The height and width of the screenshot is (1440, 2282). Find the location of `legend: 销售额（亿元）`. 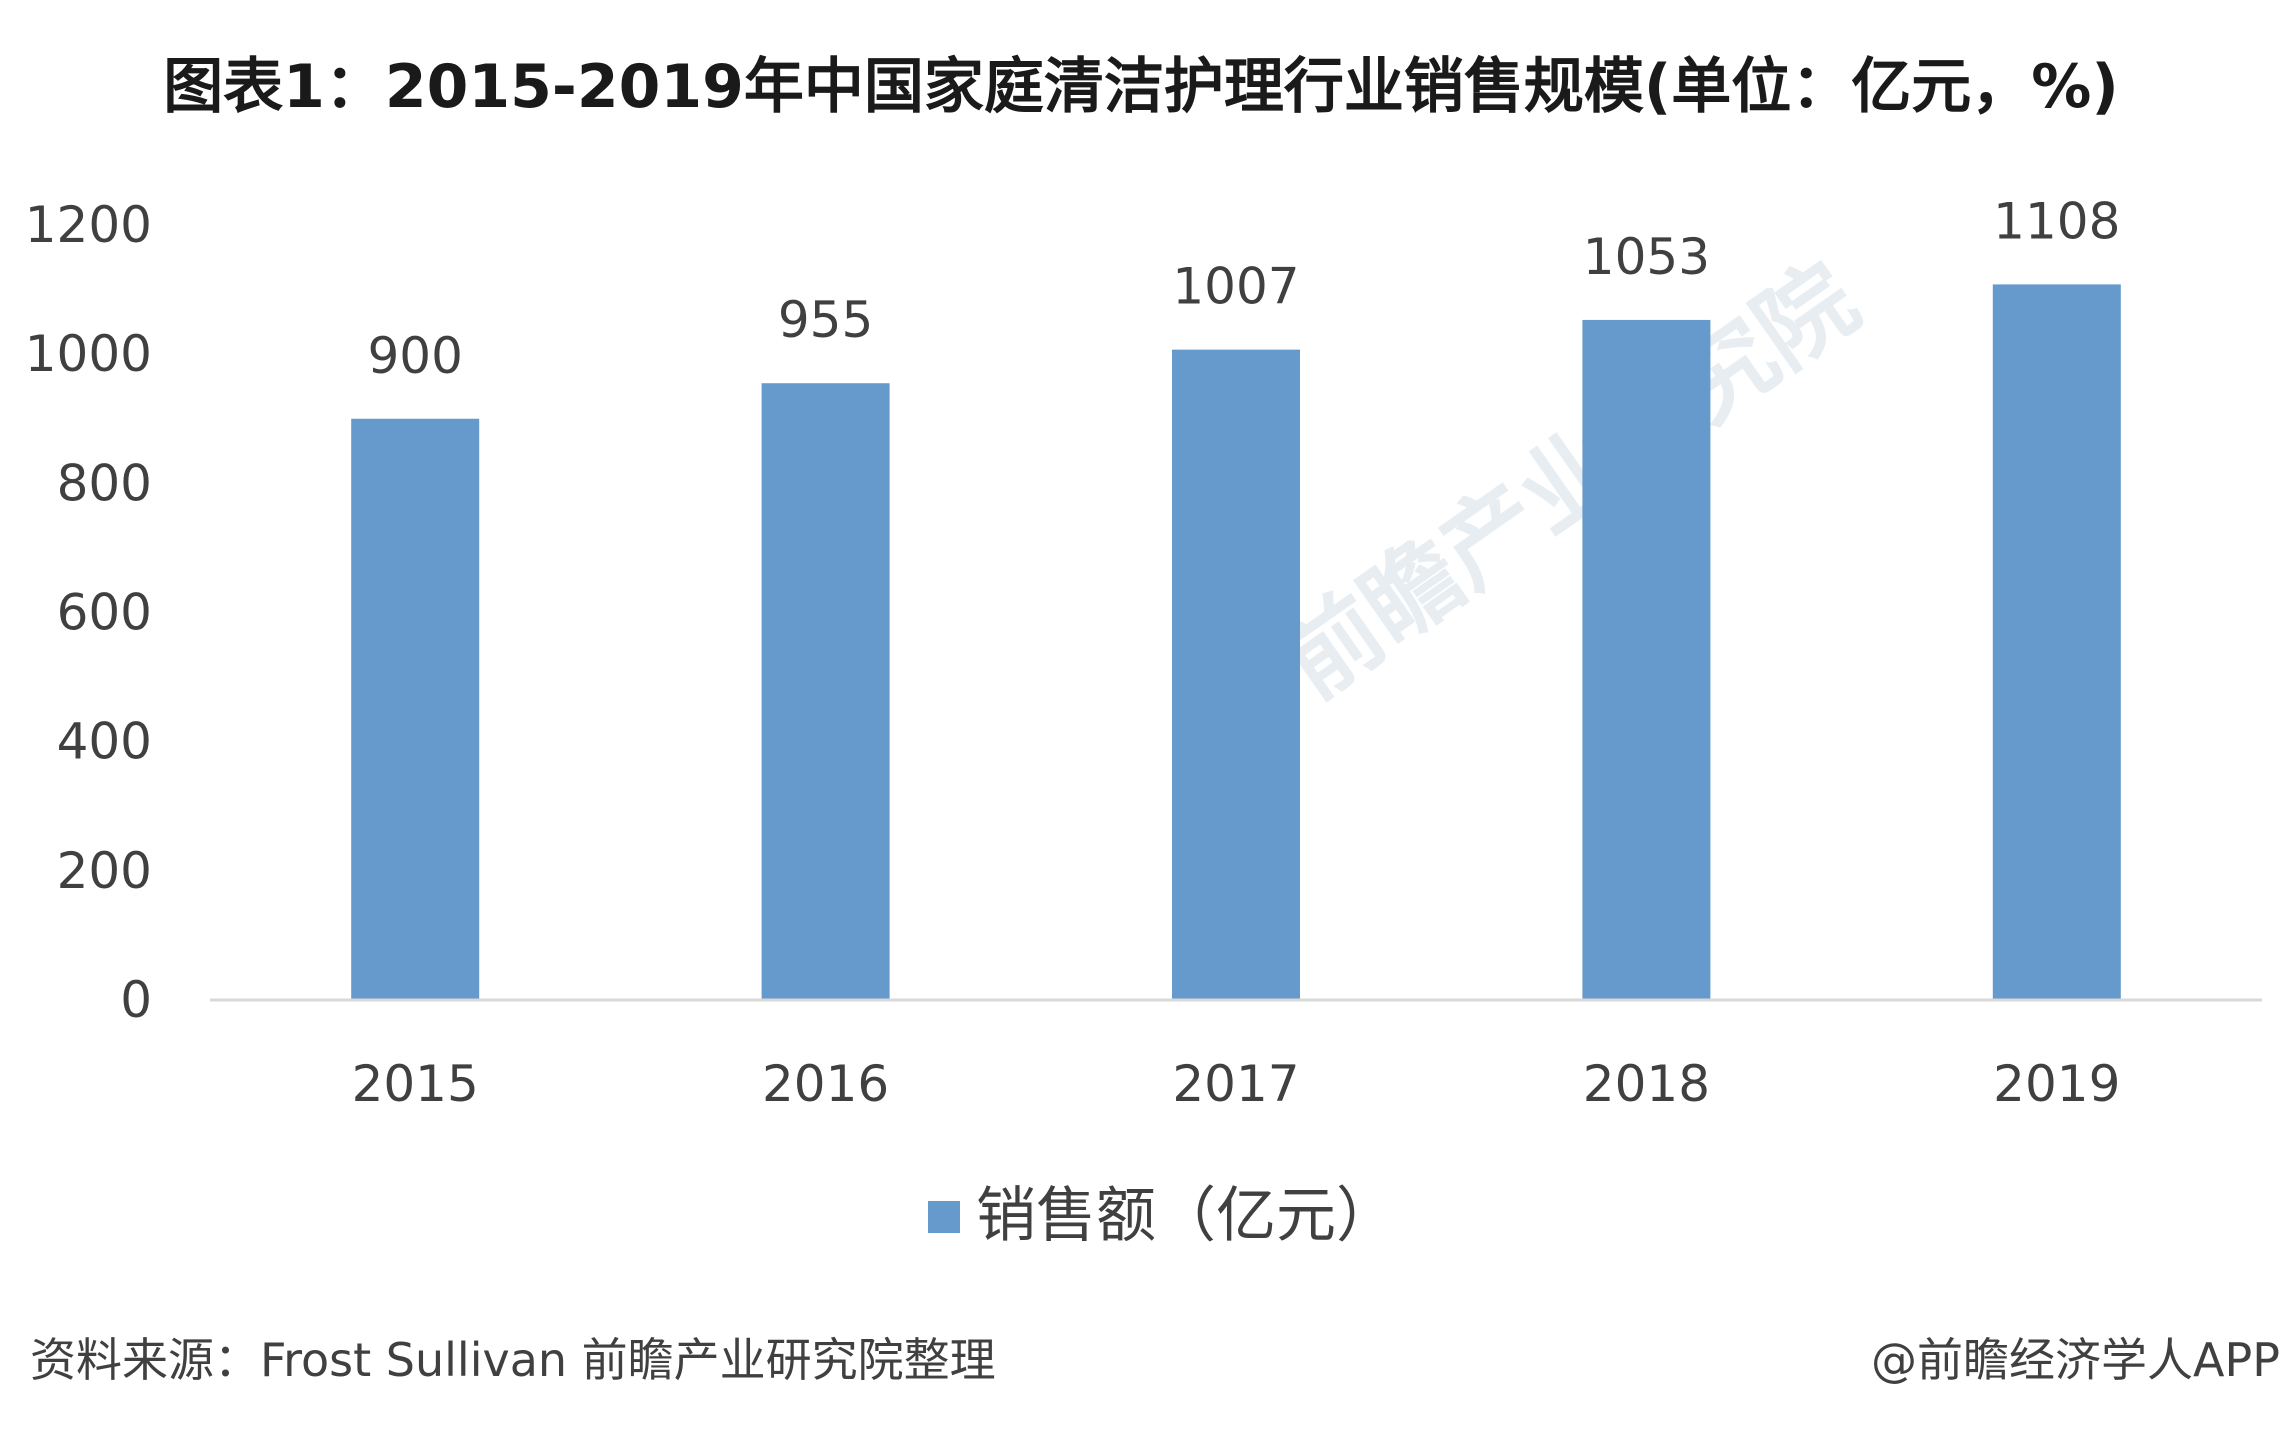

legend: 销售额（亿元） is located at coordinates (1162, 1216).